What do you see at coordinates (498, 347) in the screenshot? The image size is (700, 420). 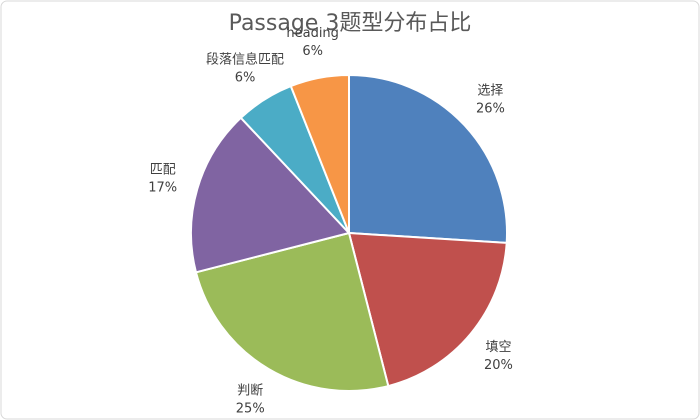 I see `slice-label: 填空` at bounding box center [498, 347].